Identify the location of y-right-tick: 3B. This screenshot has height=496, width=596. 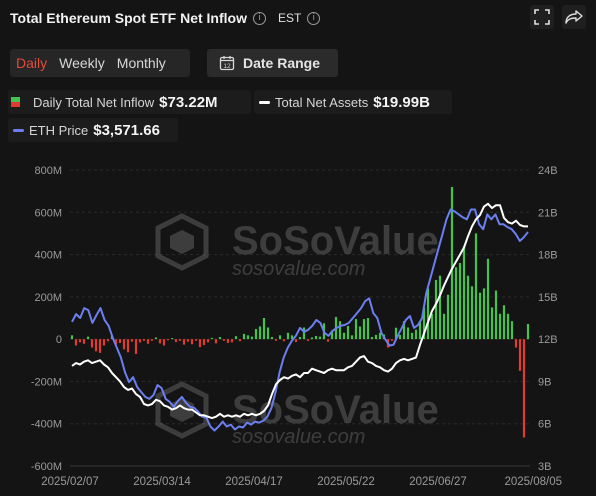
(544, 467).